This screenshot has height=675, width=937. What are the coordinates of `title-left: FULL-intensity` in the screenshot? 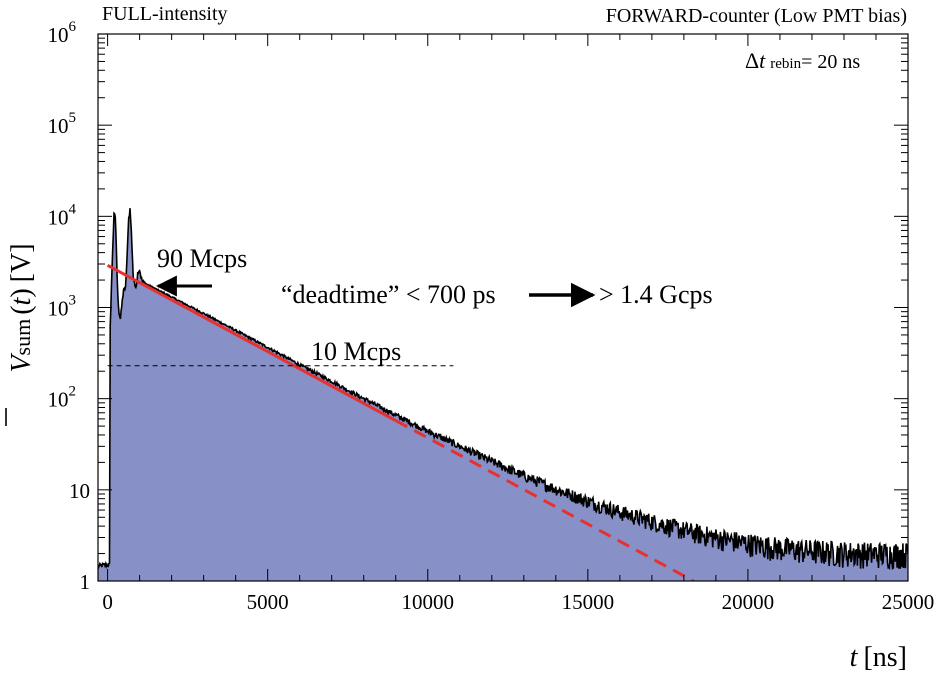 It's located at (165, 14).